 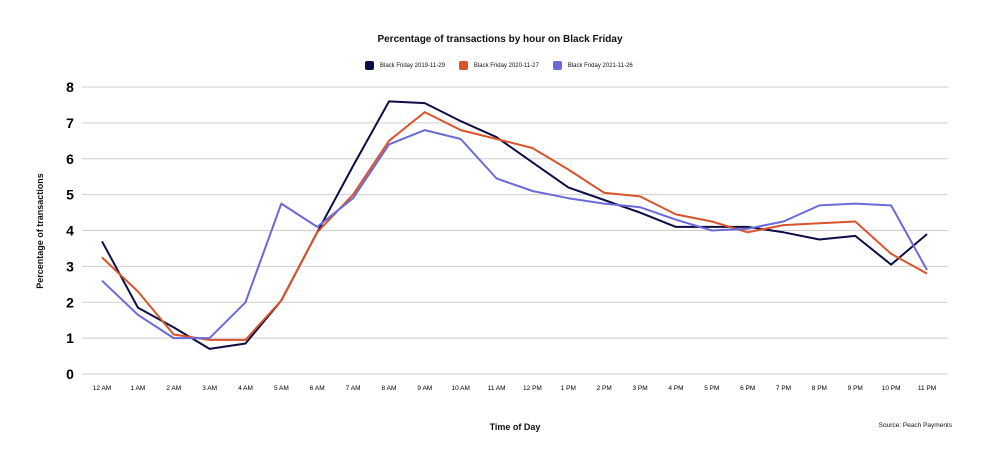 I want to click on x-tick-label: 12 AM, so click(x=102, y=388).